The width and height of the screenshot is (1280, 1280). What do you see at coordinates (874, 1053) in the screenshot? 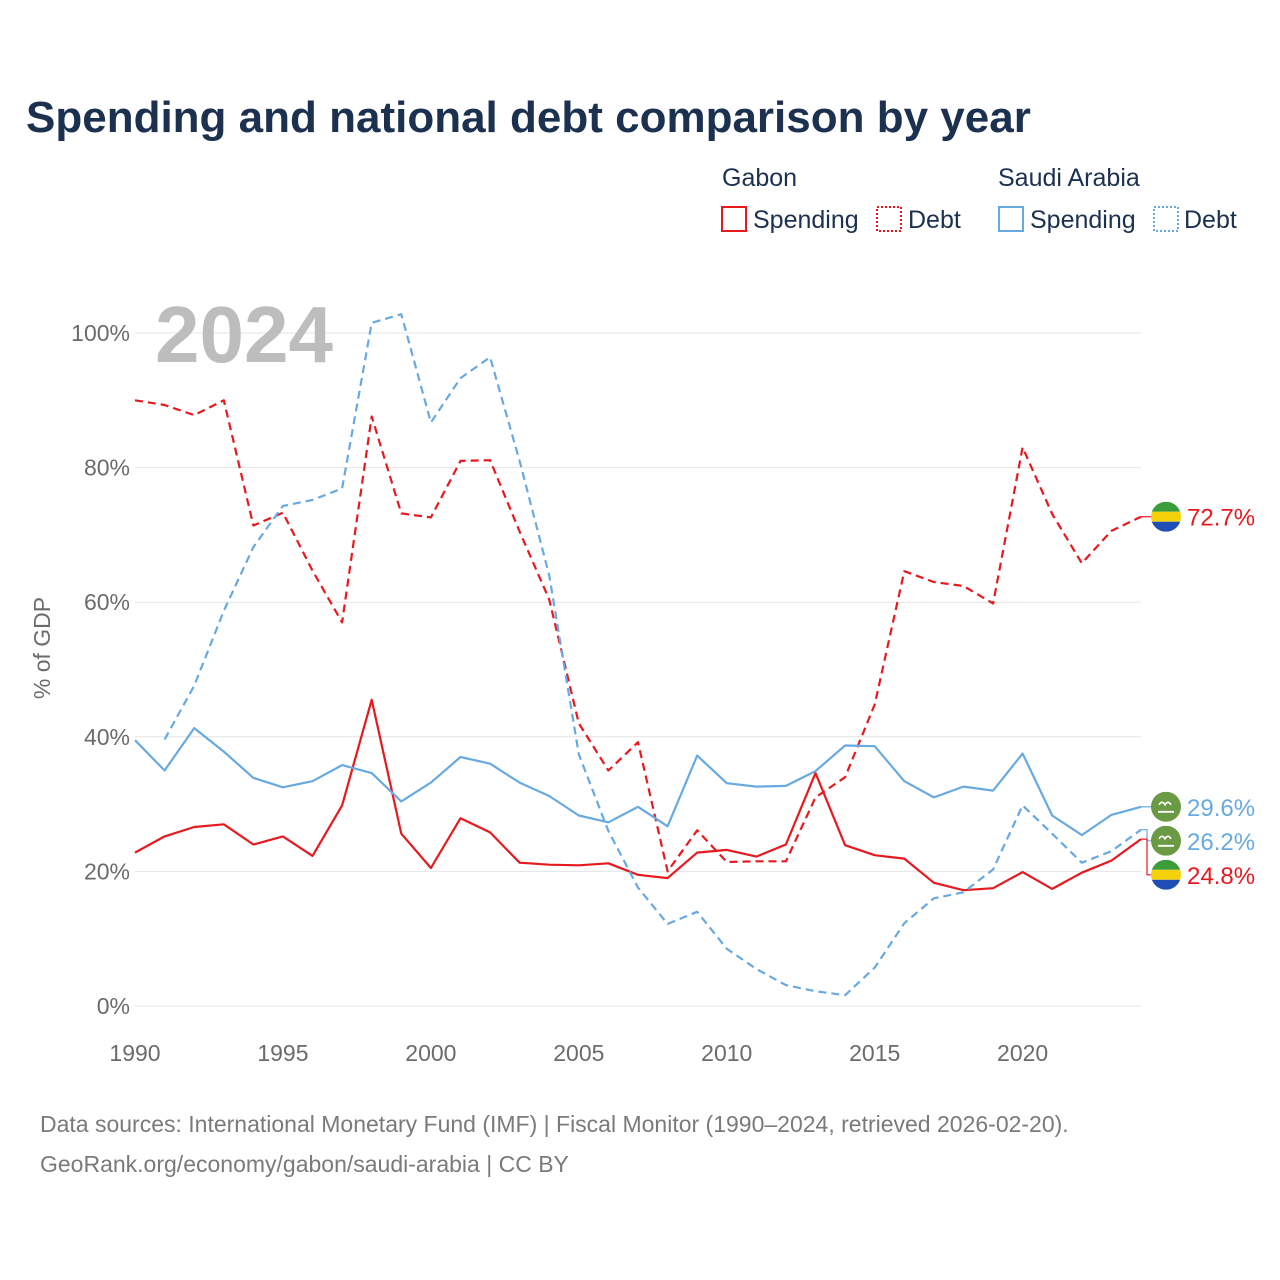
I see `x-tick-label: 2015` at bounding box center [874, 1053].